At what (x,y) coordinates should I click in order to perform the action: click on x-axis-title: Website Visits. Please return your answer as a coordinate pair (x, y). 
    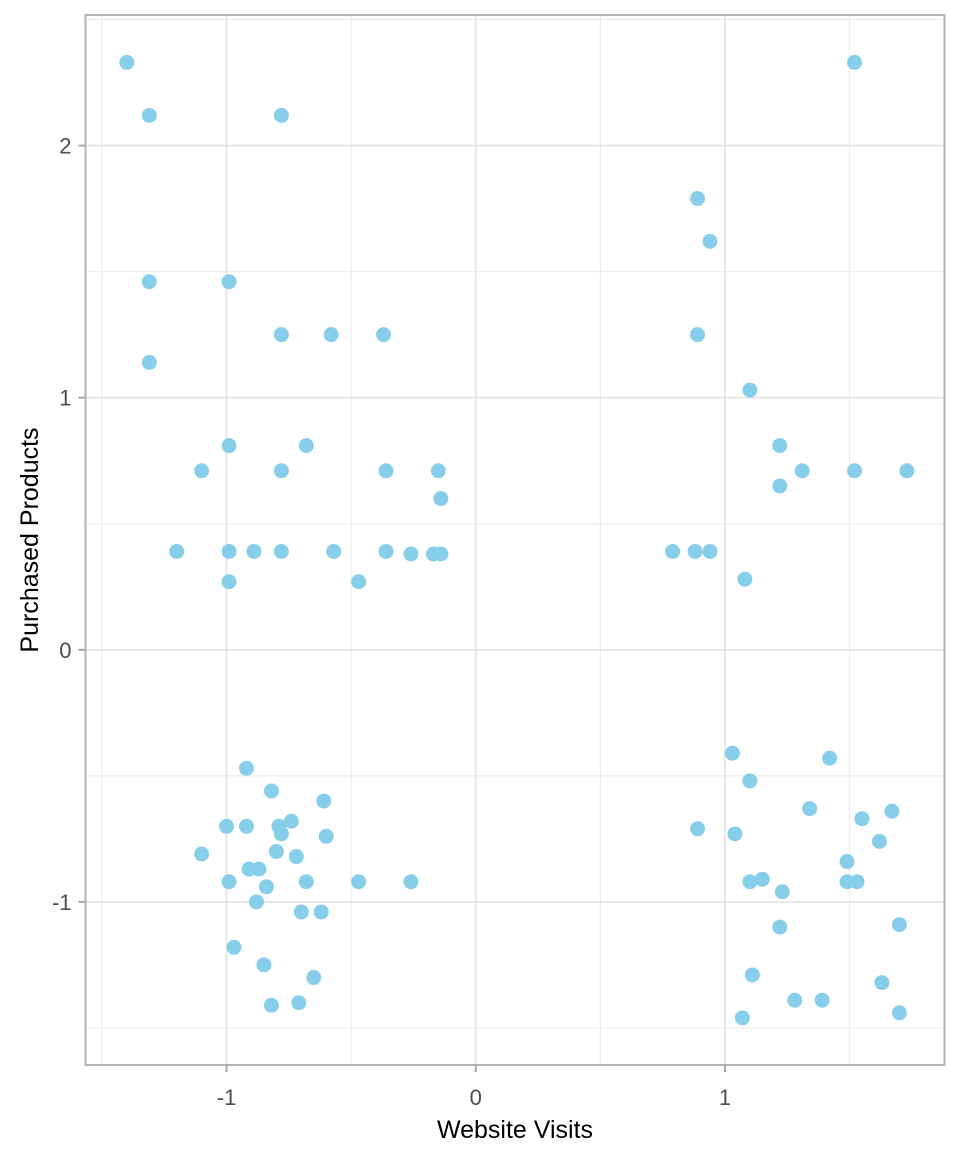
    Looking at the image, I should click on (515, 1130).